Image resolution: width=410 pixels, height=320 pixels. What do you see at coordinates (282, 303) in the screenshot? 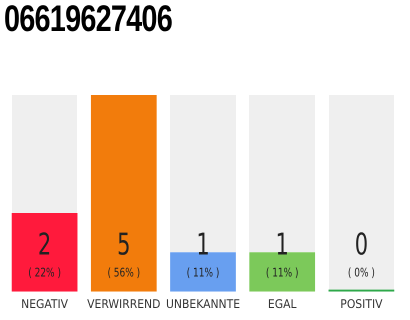
I see `x-tick-label: EGAL` at bounding box center [282, 303].